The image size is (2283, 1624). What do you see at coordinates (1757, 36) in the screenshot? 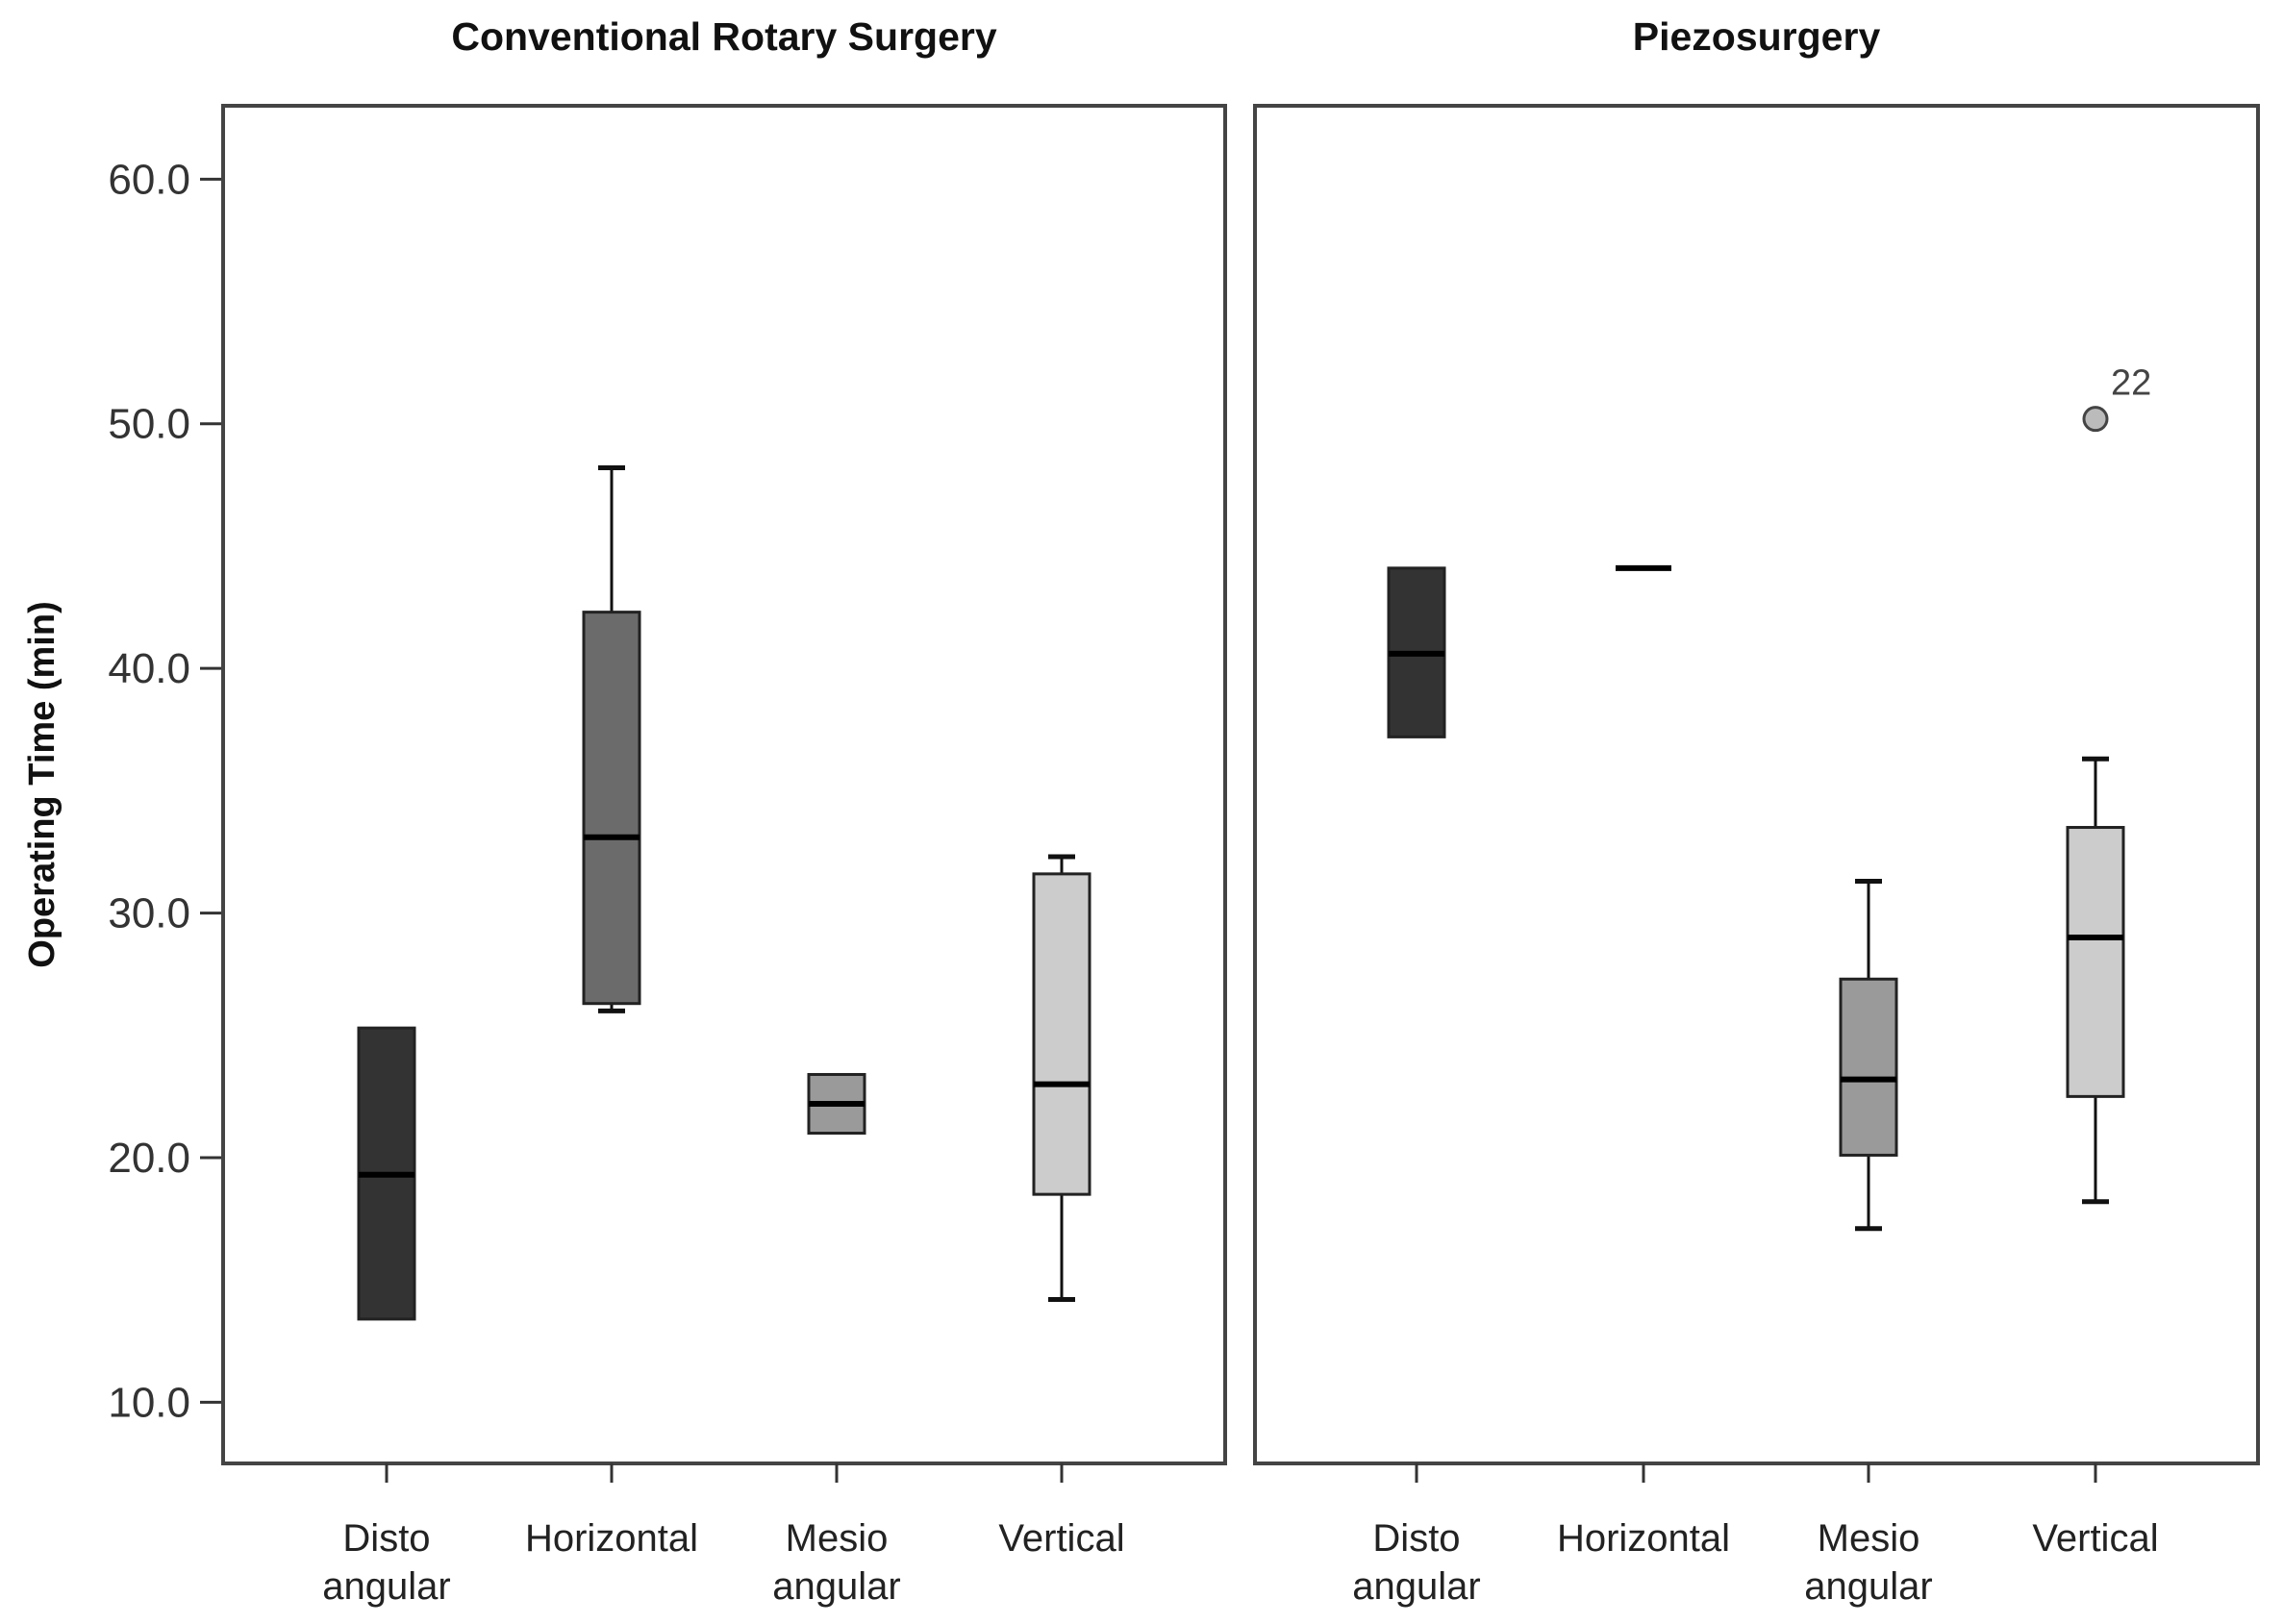
I see `panel-title: Piezosurgery` at bounding box center [1757, 36].